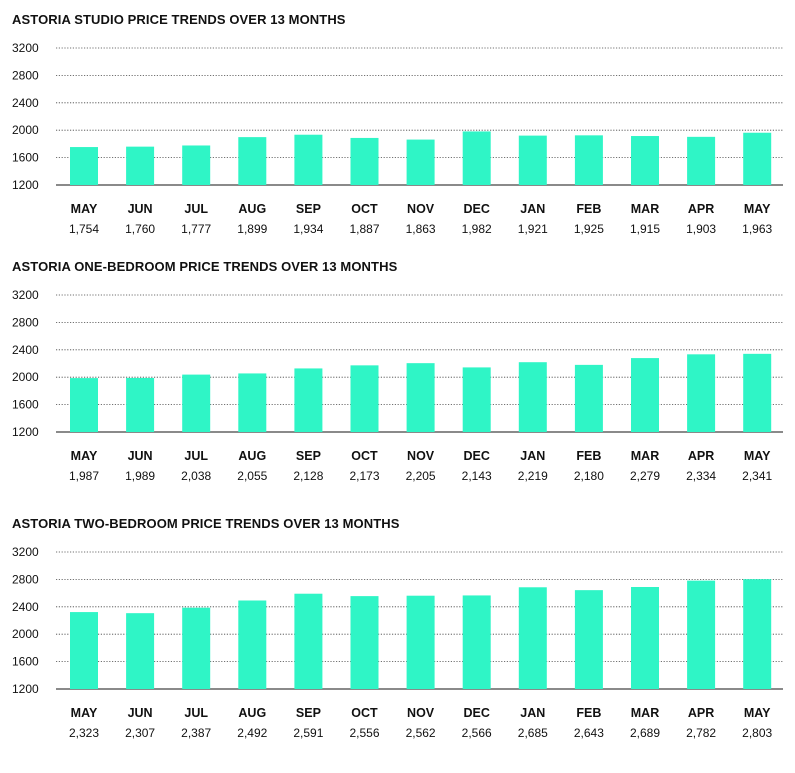 The width and height of the screenshot is (795, 773). Describe the element at coordinates (533, 733) in the screenshot. I see `data-label: 2,685` at that location.